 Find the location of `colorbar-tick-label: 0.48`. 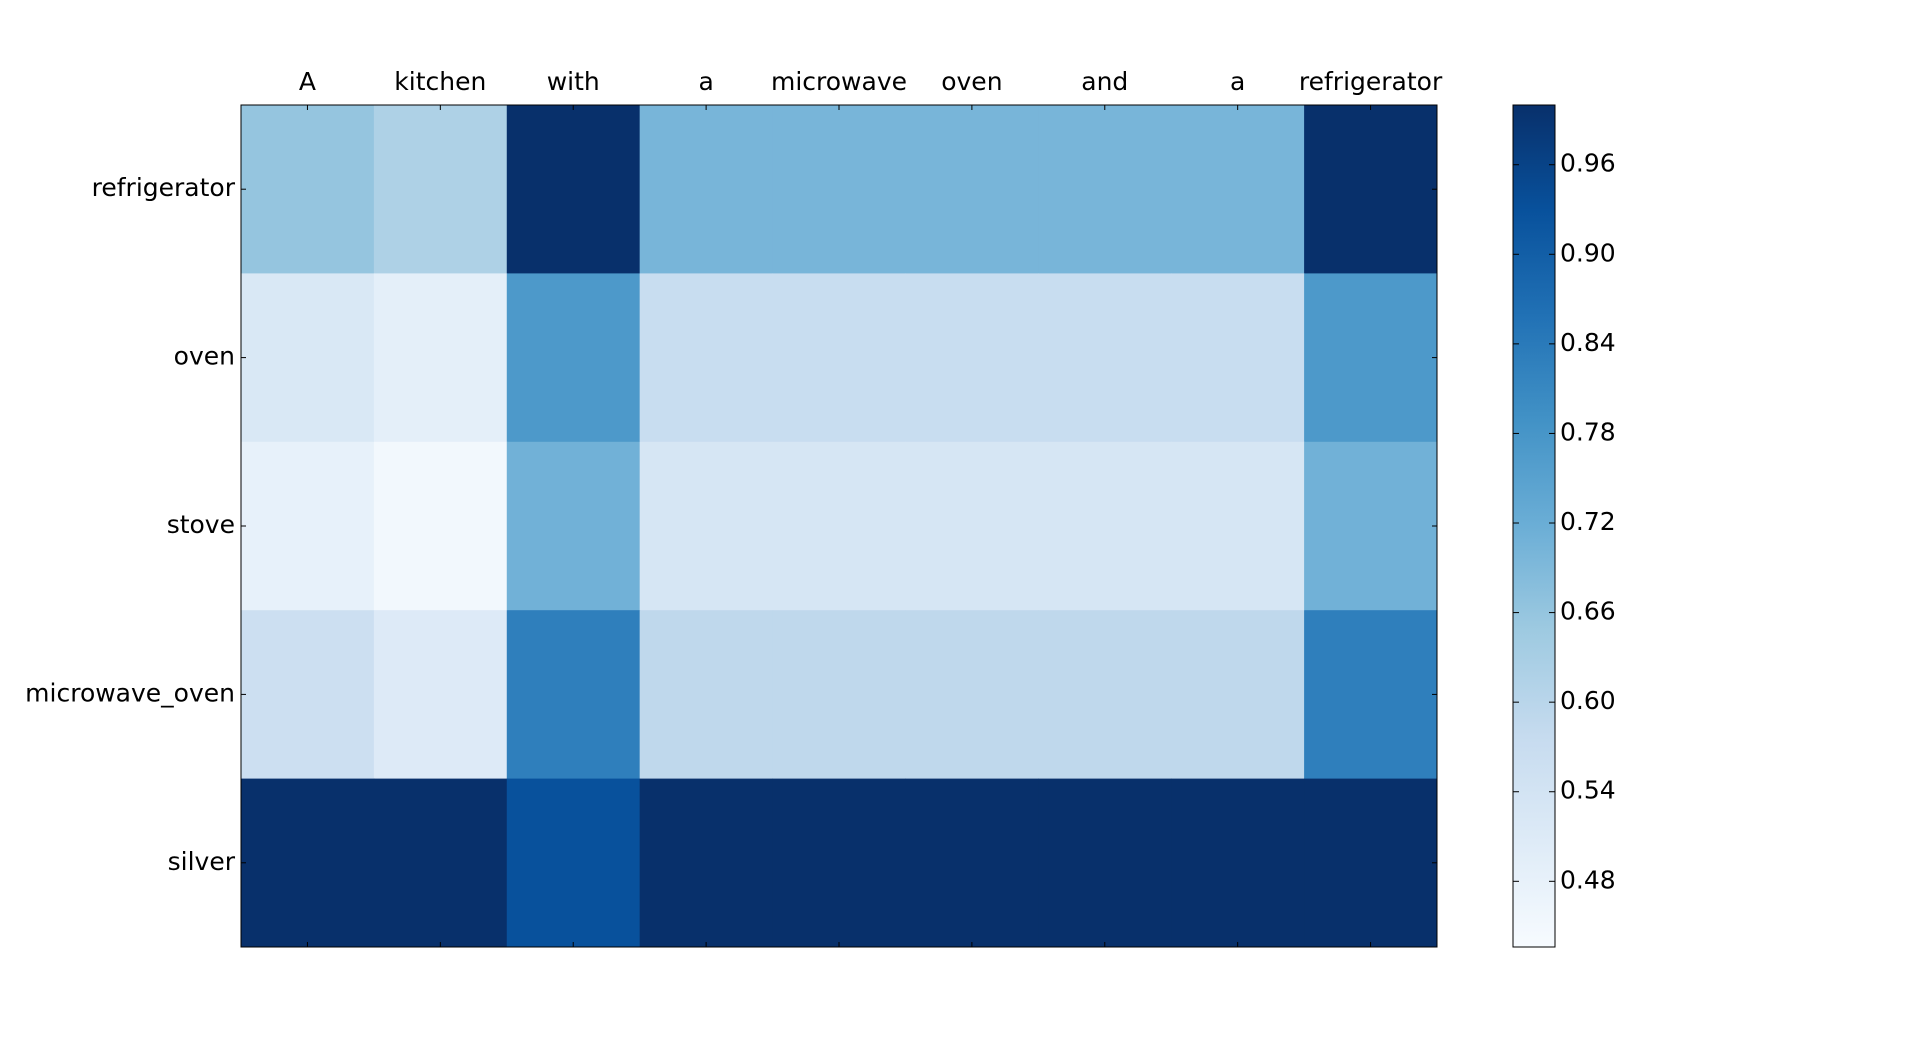

colorbar-tick-label: 0.48 is located at coordinates (1588, 879).